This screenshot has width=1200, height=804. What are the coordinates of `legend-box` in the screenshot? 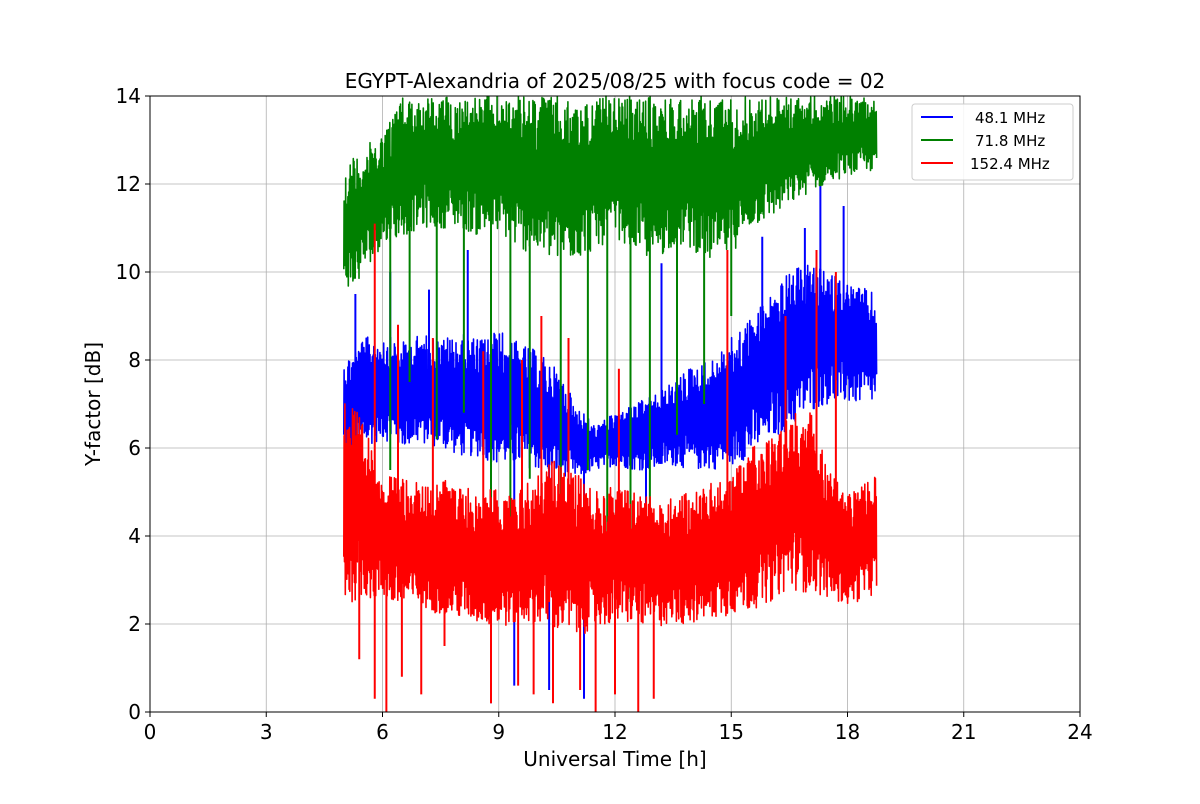 It's located at (992, 142).